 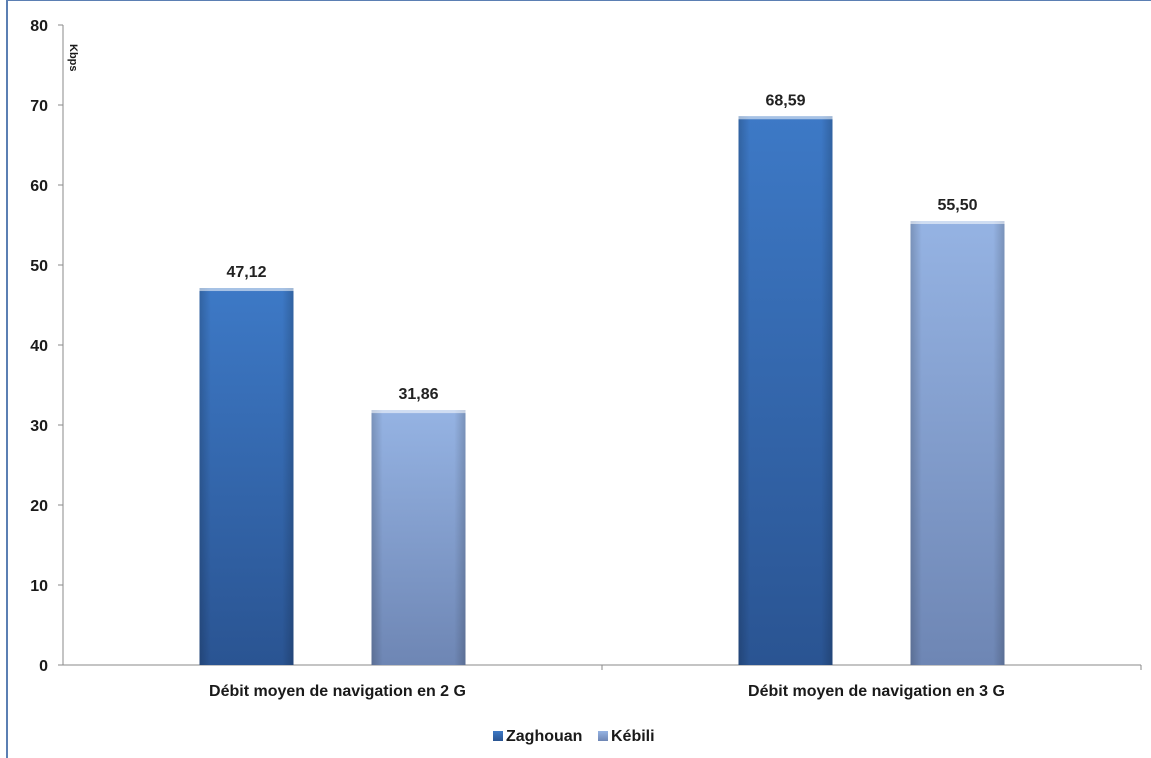 What do you see at coordinates (73, 58) in the screenshot?
I see `y-axis-unit-label: Kbps` at bounding box center [73, 58].